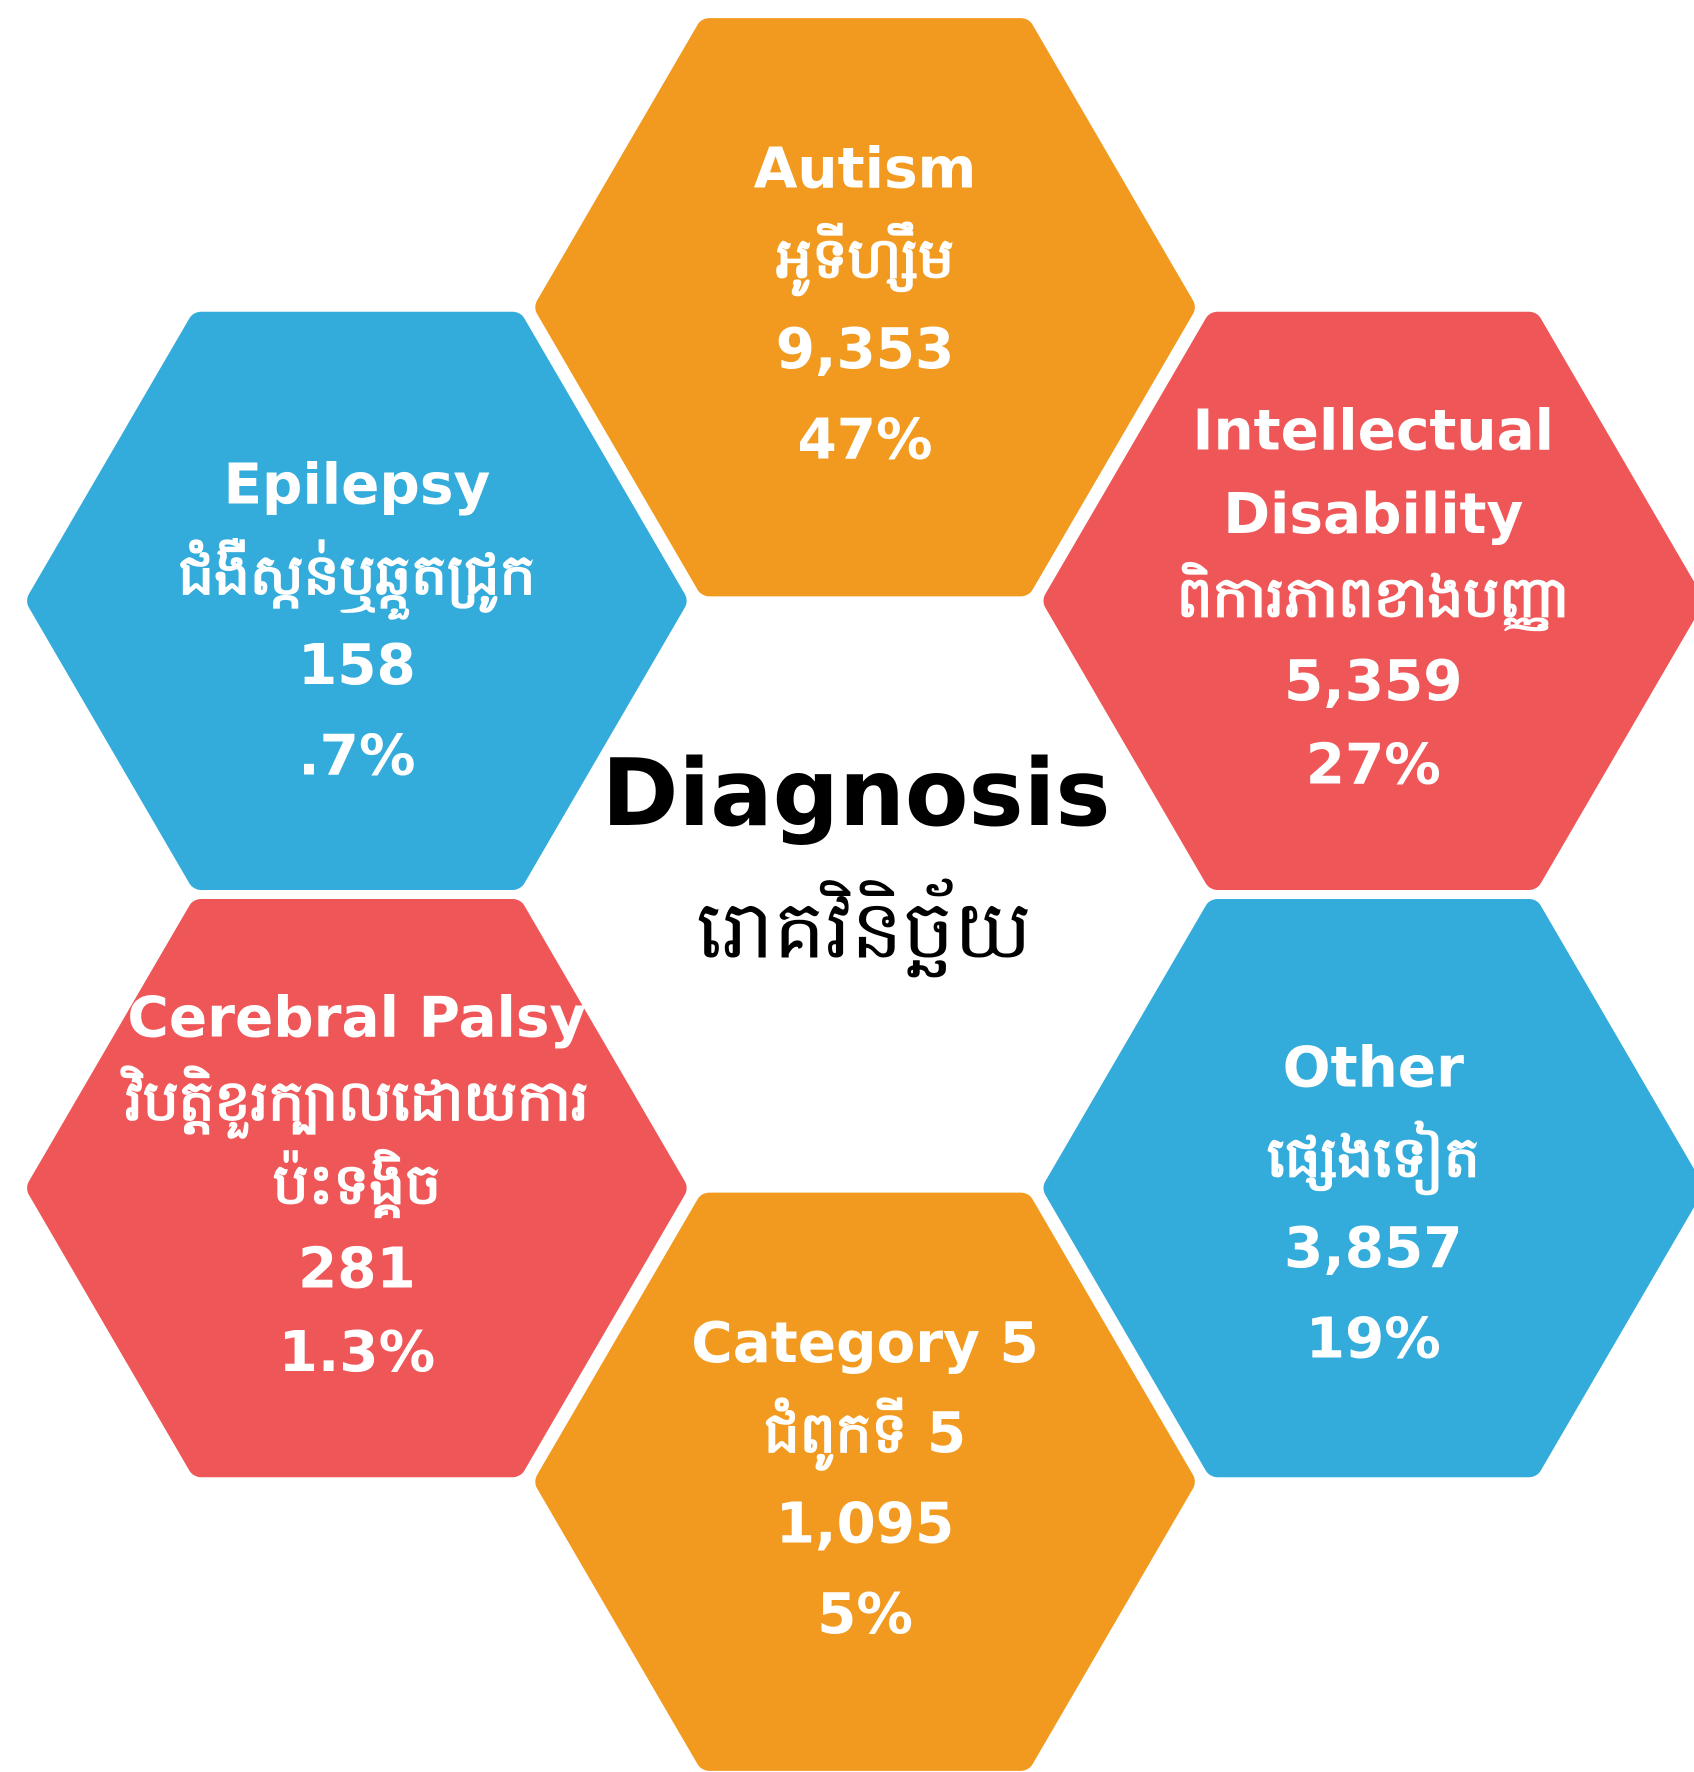 The height and width of the screenshot is (1772, 1694). Describe the element at coordinates (1373, 430) in the screenshot. I see `node-line: Intellectual` at that location.